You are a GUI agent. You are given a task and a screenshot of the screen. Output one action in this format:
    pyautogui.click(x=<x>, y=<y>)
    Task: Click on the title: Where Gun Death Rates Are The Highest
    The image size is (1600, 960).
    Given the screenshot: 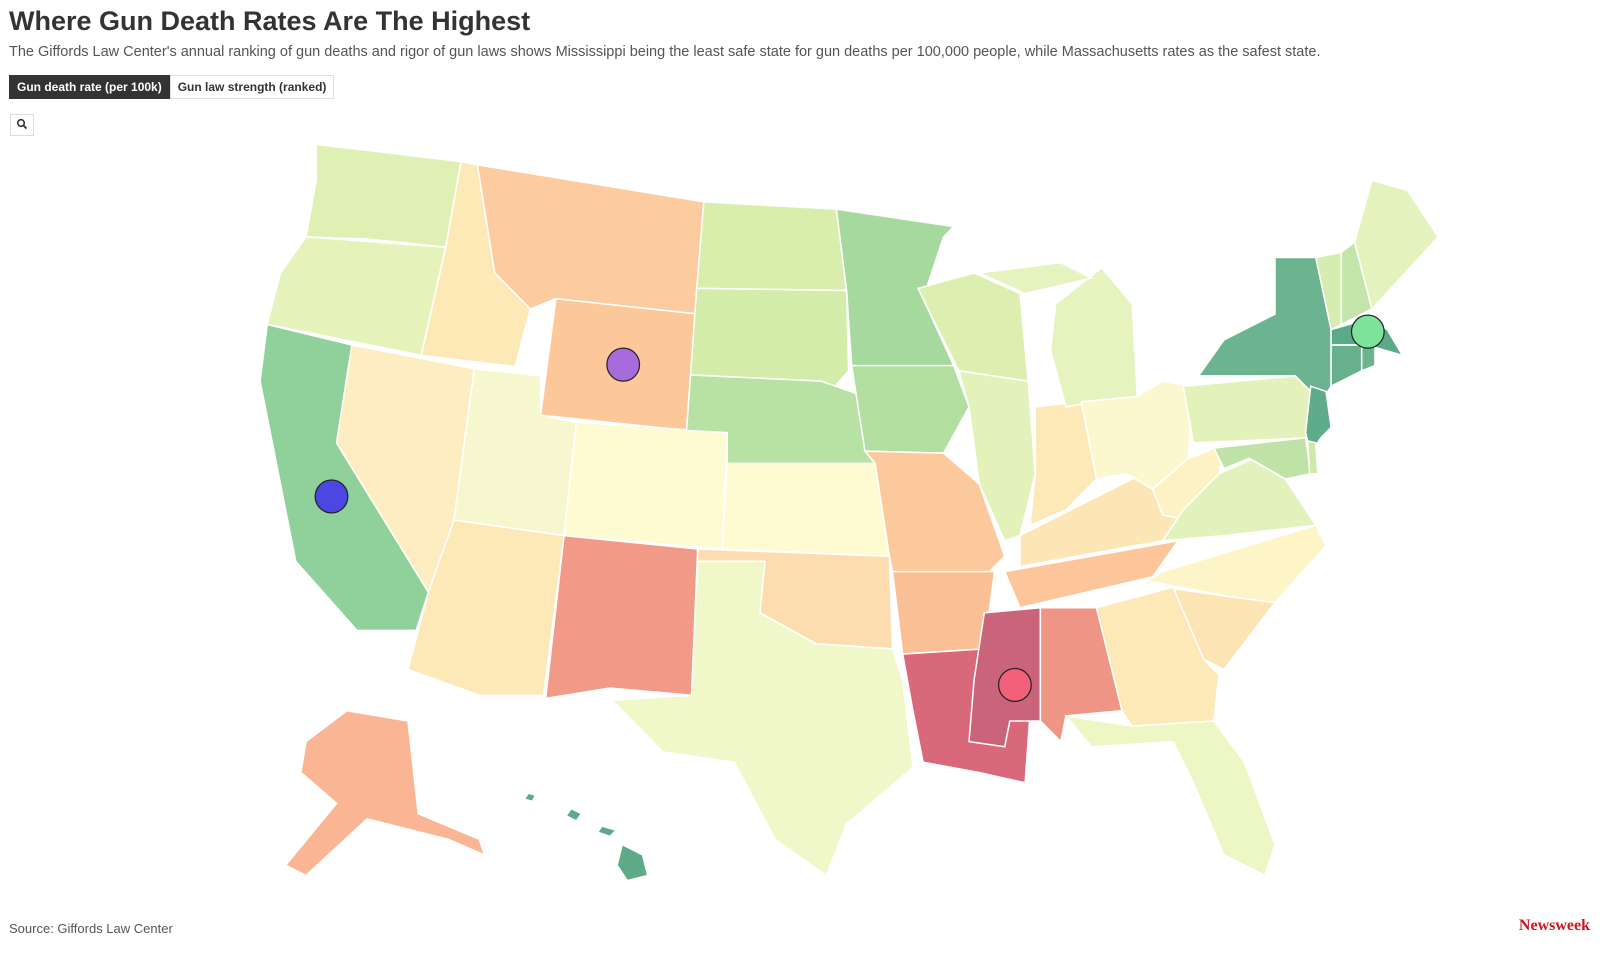 What is the action you would take?
    pyautogui.click(x=270, y=21)
    